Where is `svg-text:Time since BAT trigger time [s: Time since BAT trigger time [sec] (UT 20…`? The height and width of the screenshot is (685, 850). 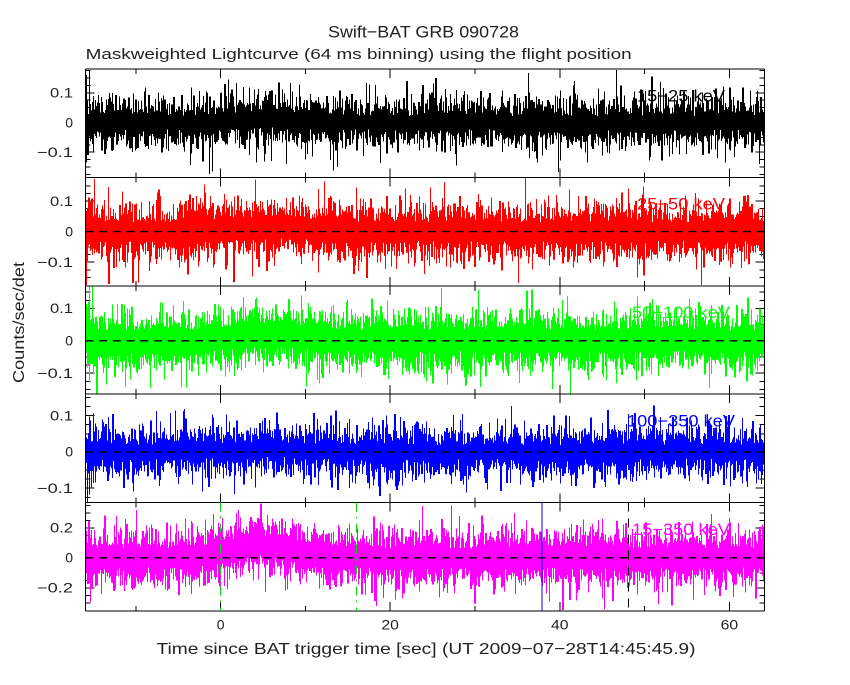 svg-text:Time since BAT trigger time [s: Time since BAT trigger time [sec] (UT 20… is located at coordinates (426, 649).